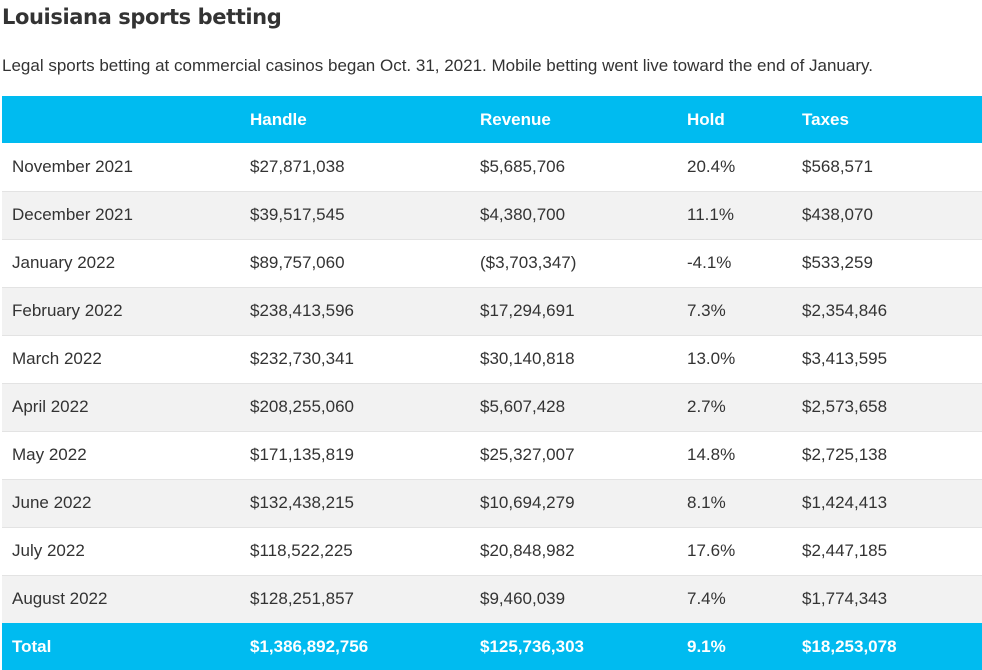  I want to click on cell-revenue: ($3,703,347), so click(573, 262).